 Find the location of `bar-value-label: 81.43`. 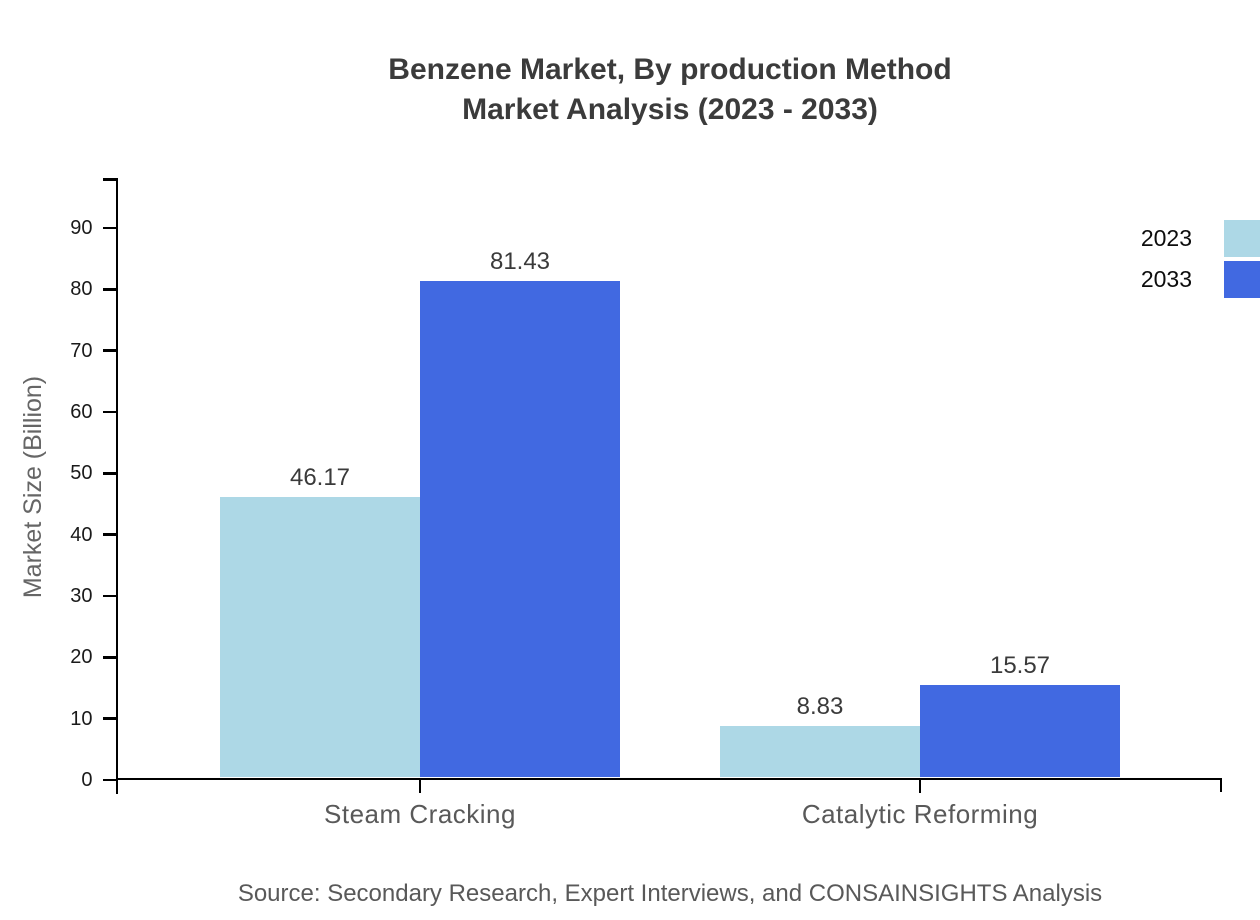

bar-value-label: 81.43 is located at coordinates (520, 261).